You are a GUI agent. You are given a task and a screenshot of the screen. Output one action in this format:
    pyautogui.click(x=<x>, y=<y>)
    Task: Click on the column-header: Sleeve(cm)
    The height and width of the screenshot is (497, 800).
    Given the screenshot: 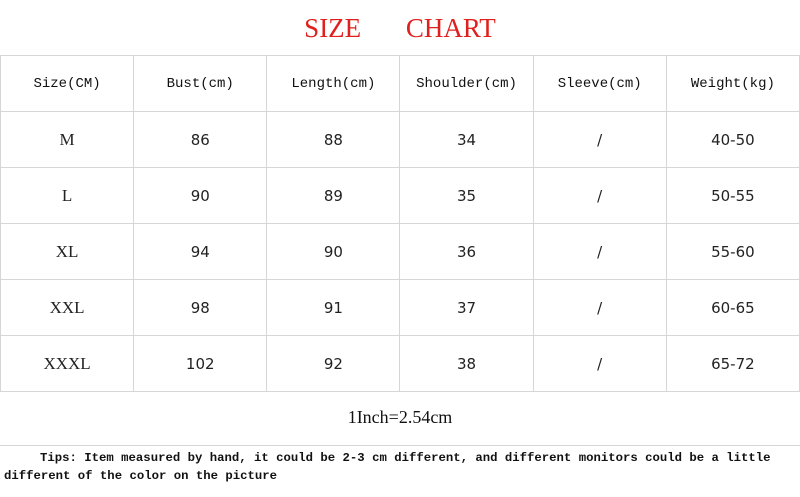 What is the action you would take?
    pyautogui.click(x=599, y=83)
    